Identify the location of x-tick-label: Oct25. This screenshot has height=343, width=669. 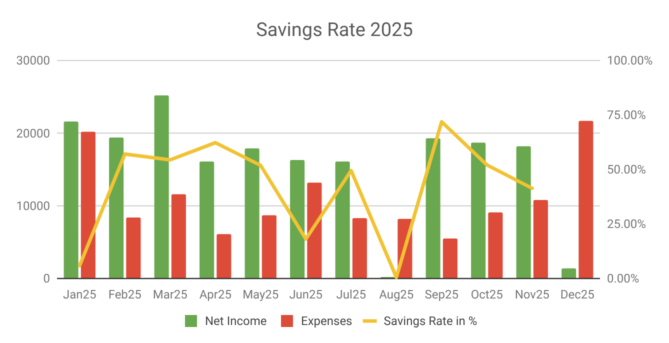
(487, 295).